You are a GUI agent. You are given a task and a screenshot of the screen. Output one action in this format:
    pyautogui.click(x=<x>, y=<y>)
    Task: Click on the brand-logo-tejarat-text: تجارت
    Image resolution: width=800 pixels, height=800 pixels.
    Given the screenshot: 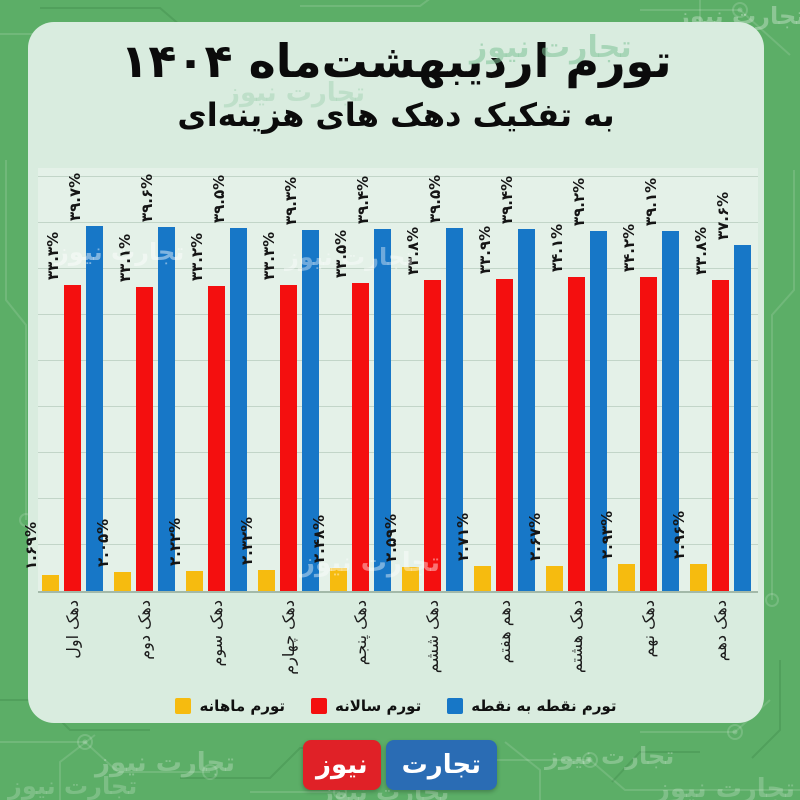 What is the action you would take?
    pyautogui.click(x=441, y=765)
    